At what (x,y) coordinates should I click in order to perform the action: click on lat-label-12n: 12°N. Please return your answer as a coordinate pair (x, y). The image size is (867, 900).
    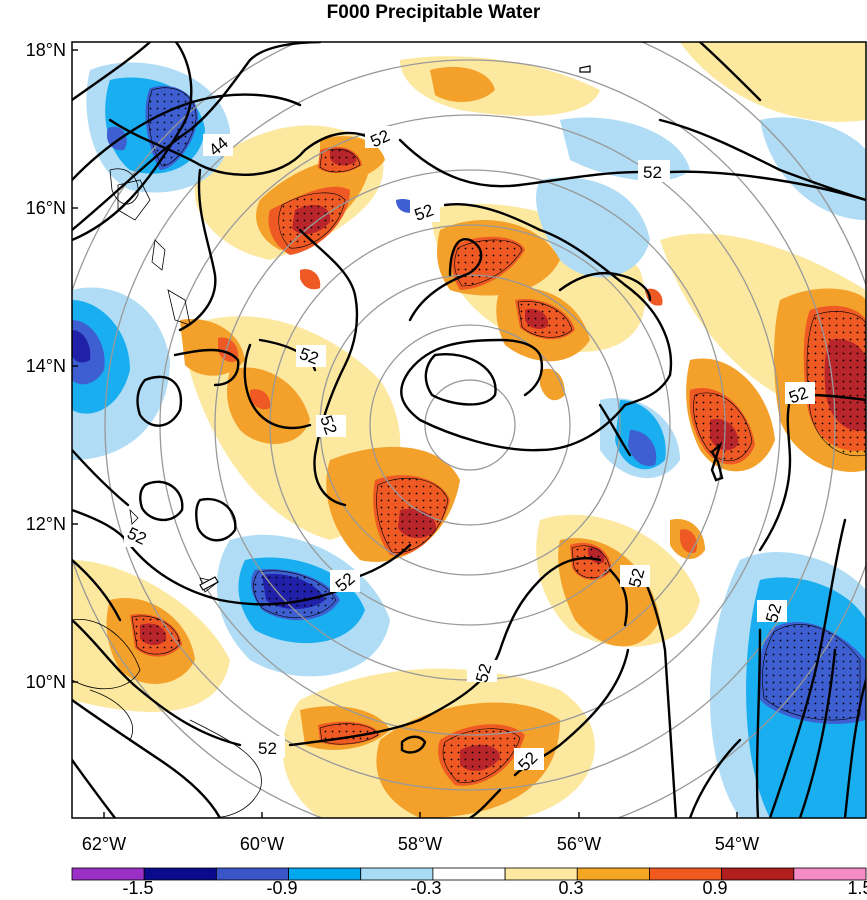
    Looking at the image, I should click on (45, 524).